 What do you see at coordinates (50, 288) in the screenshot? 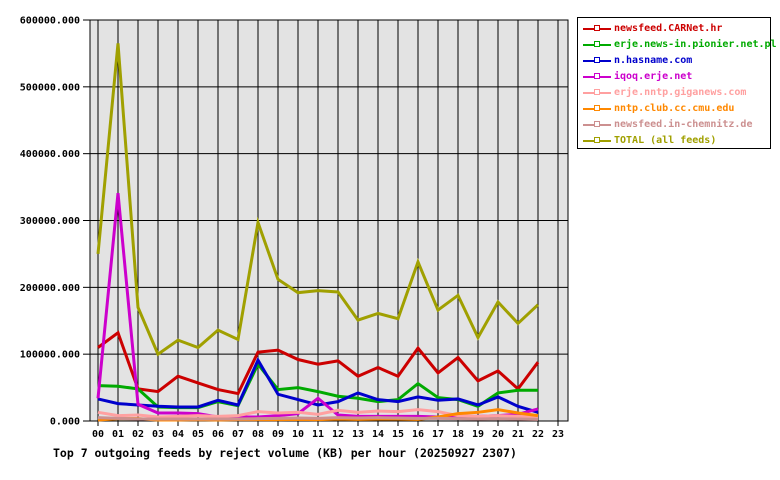
I see `y-tick-label: 200000.000` at bounding box center [50, 288].